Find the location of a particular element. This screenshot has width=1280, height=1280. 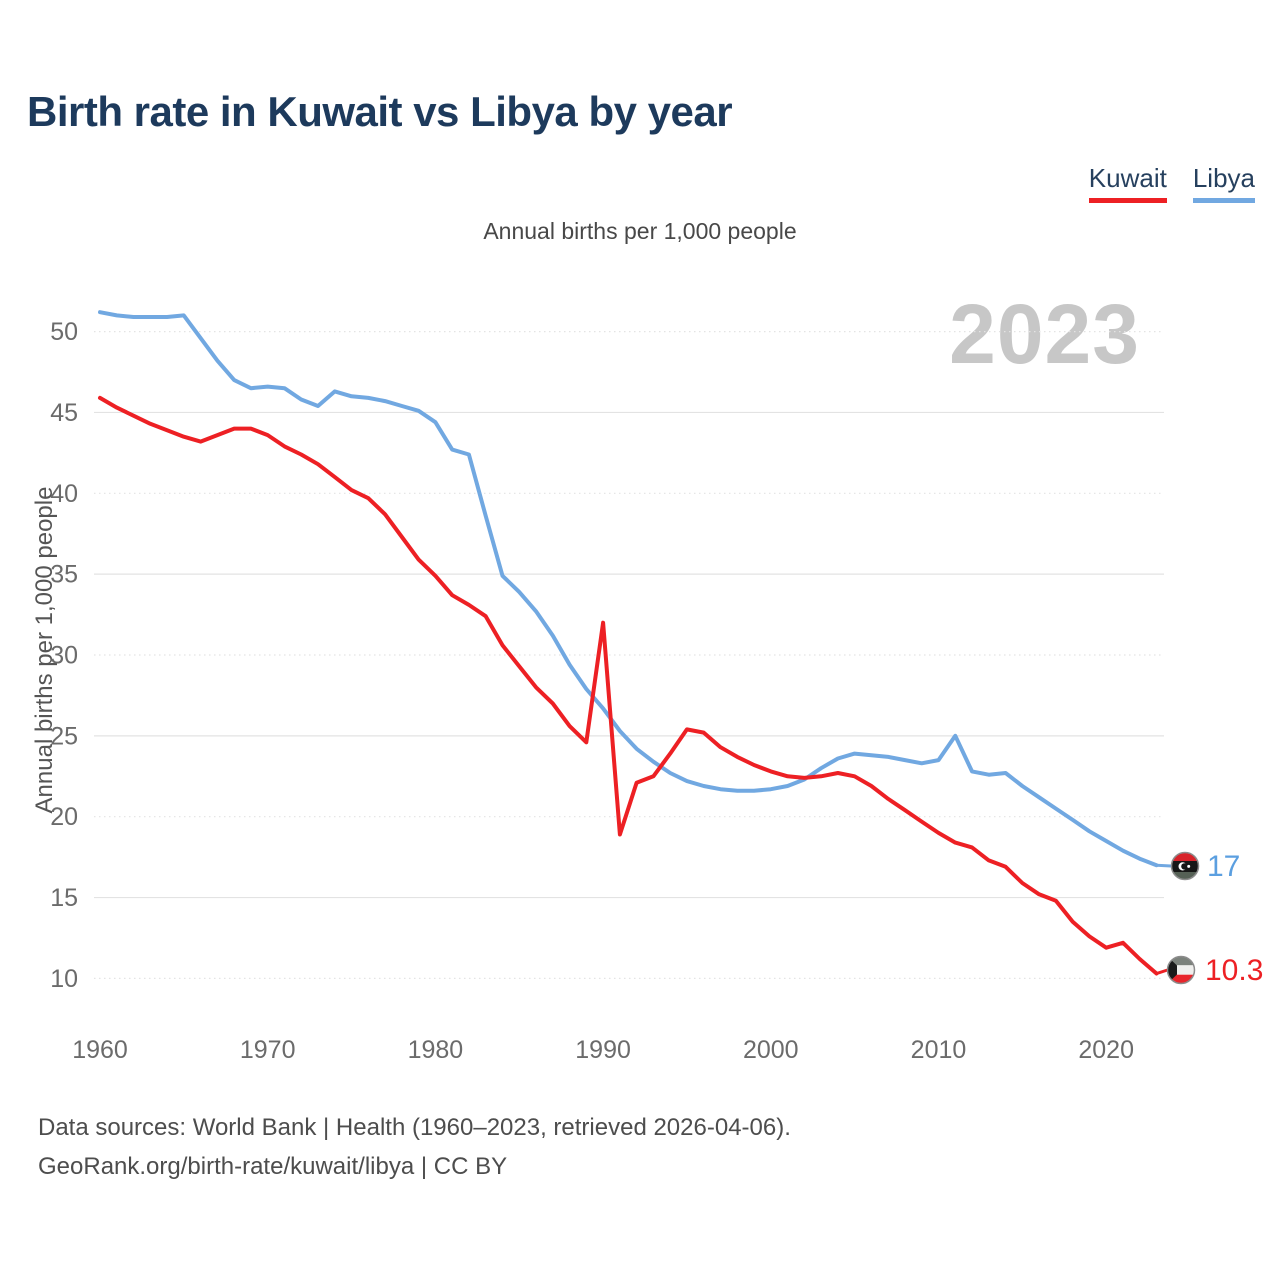

year-watermark: 2023 is located at coordinates (1044, 334).